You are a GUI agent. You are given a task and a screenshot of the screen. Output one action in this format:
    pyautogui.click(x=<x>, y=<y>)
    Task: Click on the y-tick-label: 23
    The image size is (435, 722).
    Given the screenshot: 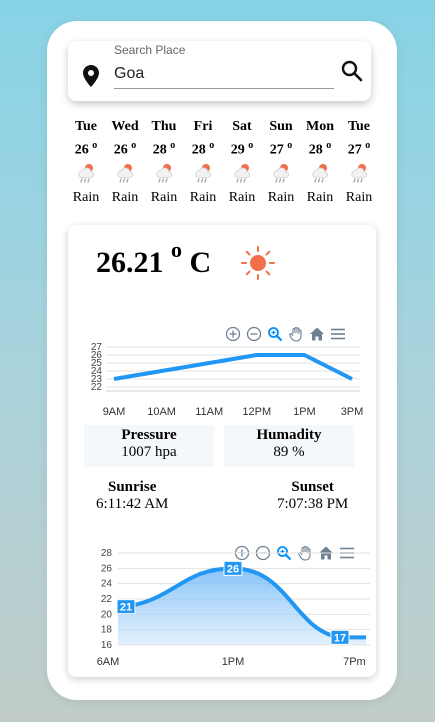 What is the action you would take?
    pyautogui.click(x=97, y=379)
    